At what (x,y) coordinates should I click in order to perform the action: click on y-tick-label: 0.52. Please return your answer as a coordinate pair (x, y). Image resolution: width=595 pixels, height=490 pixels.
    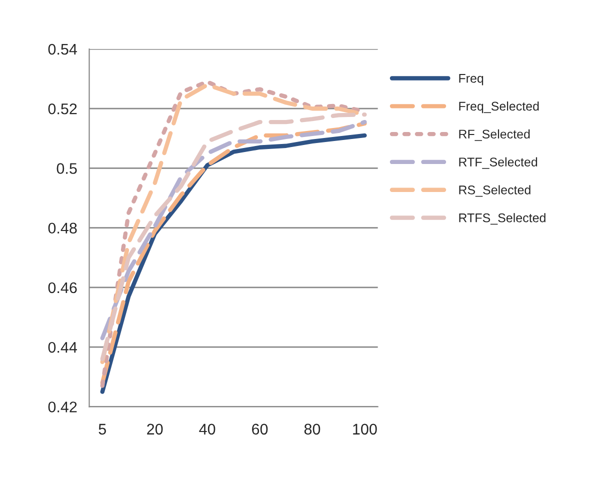
    Looking at the image, I should click on (62, 108).